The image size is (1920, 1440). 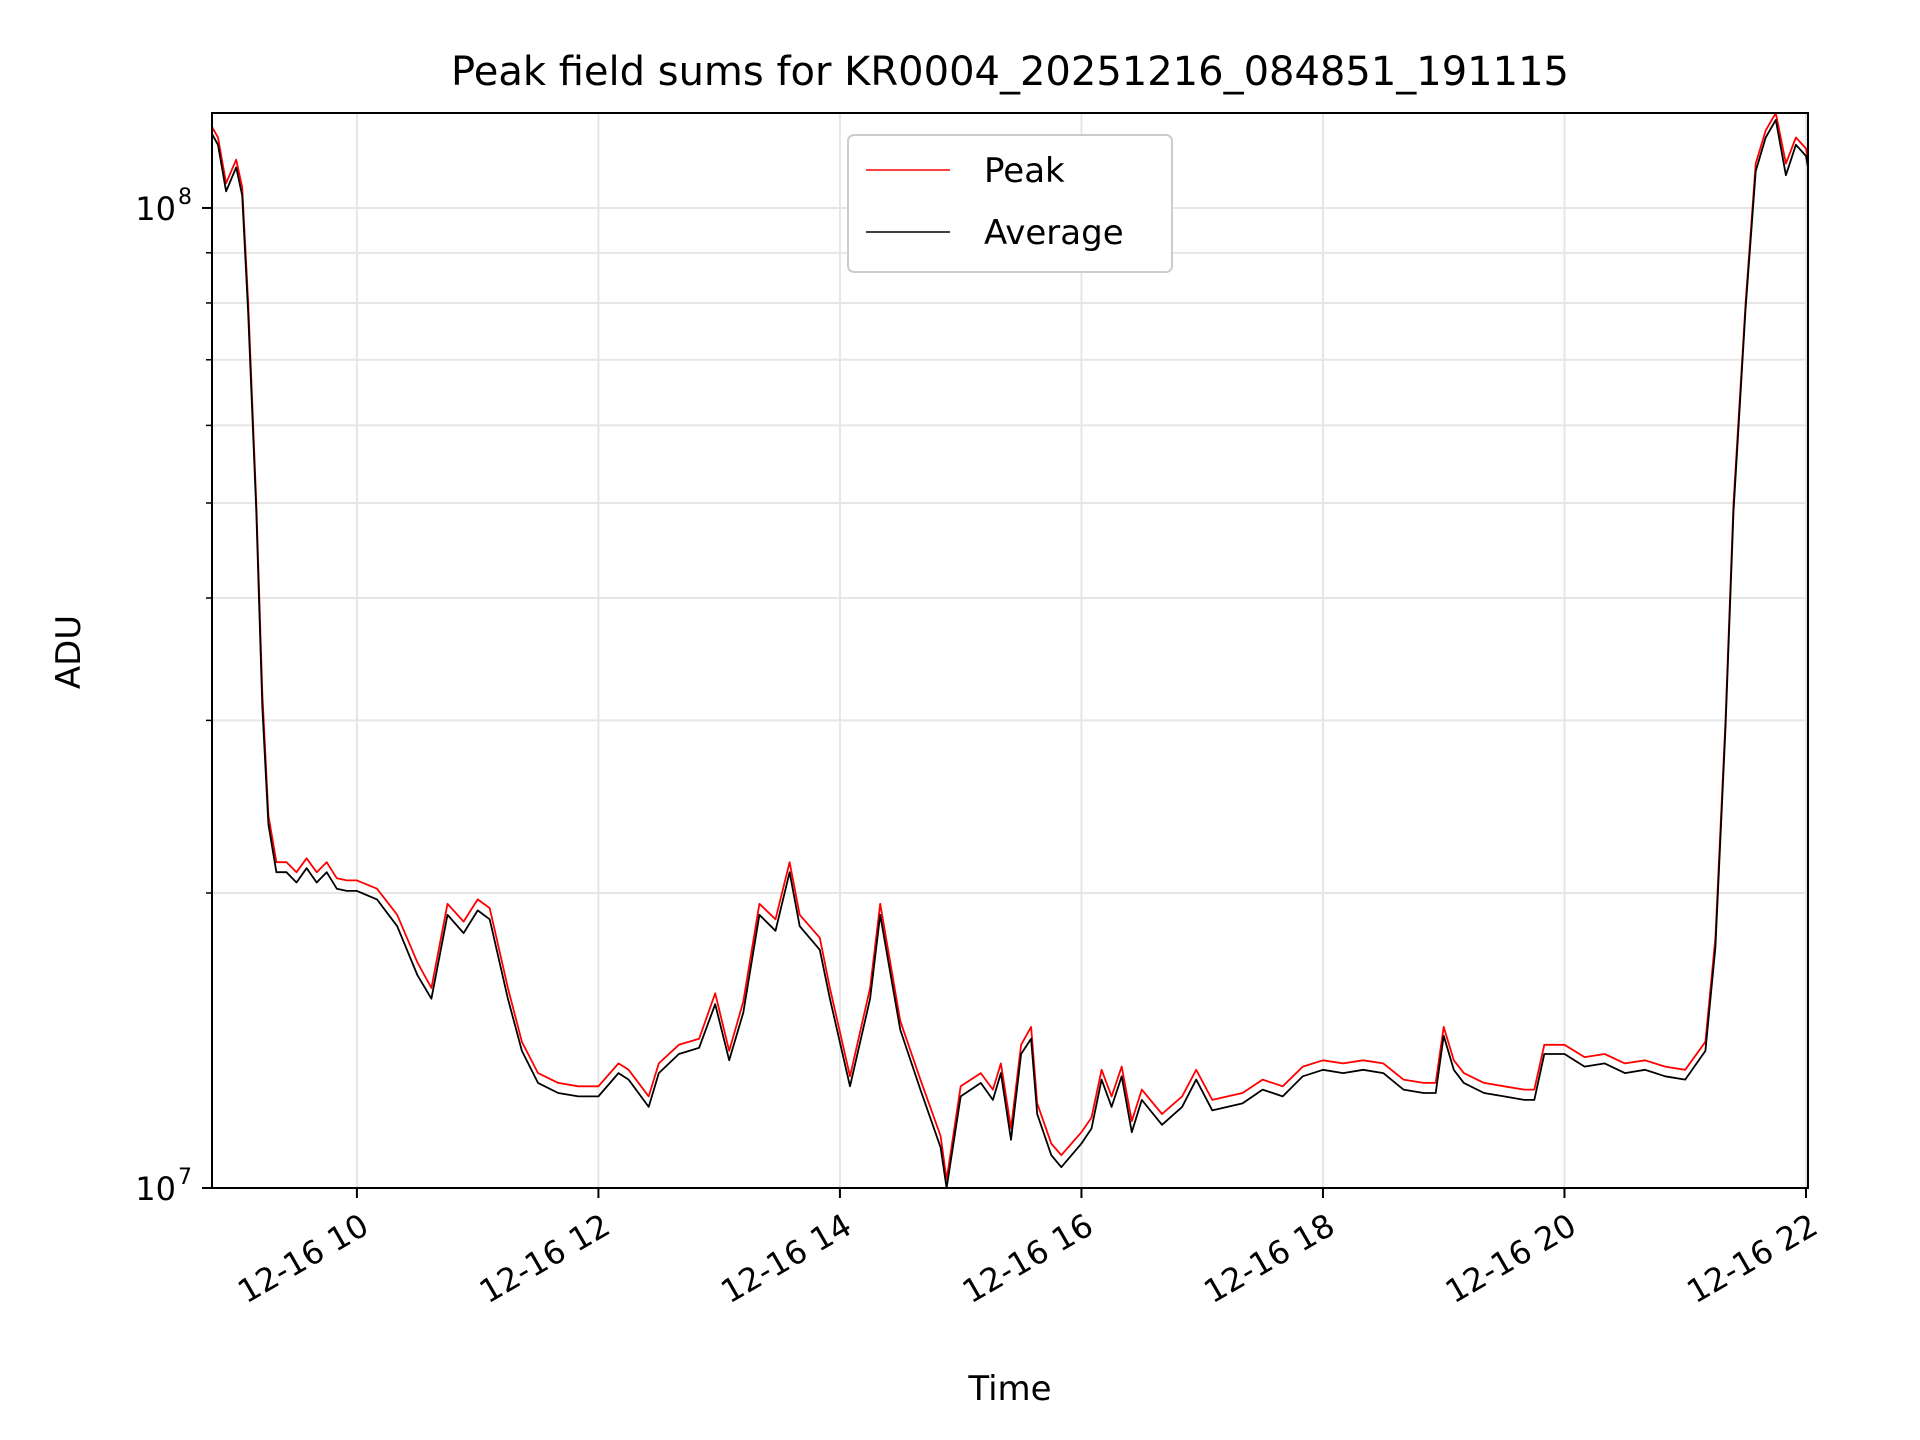 I want to click on y-axis-label: ADU, so click(x=69, y=652).